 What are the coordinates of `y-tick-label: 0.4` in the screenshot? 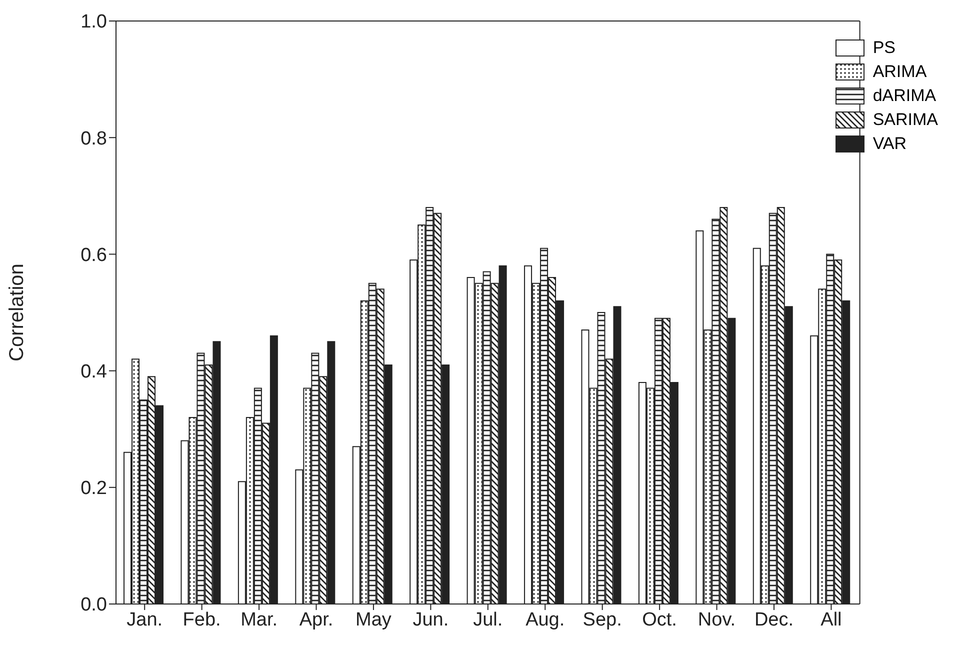 It's located at (94, 372).